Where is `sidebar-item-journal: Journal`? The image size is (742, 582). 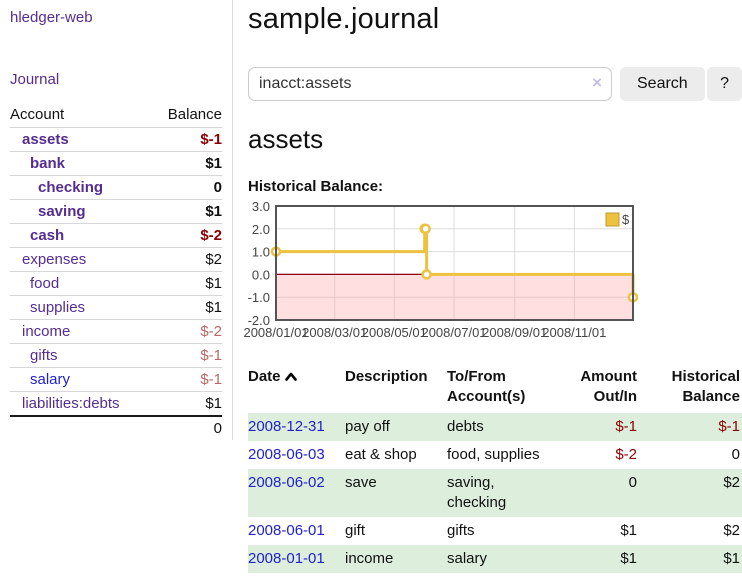
sidebar-item-journal: Journal is located at coordinates (35, 79).